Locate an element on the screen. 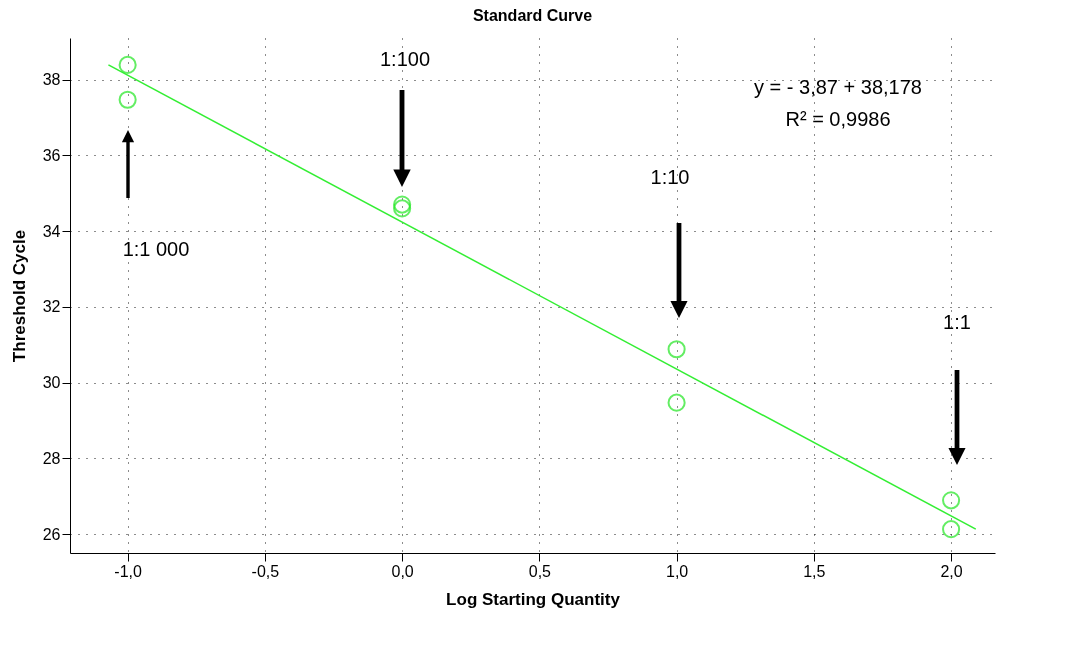 The width and height of the screenshot is (1069, 658). annotation: y = - 3,87 + 38,178 is located at coordinates (838, 87).